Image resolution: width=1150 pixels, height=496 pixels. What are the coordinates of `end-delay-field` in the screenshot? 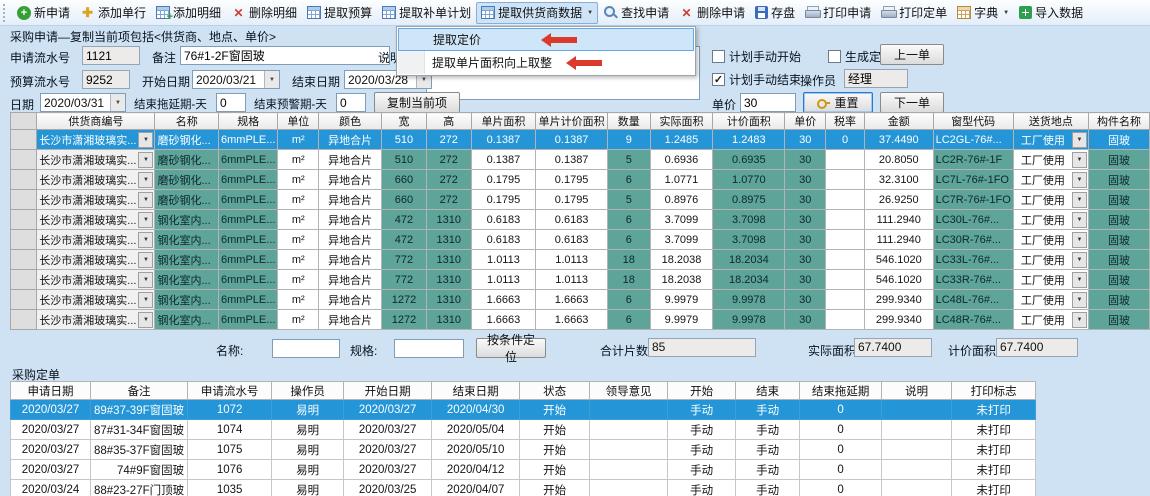 It's located at (231, 102).